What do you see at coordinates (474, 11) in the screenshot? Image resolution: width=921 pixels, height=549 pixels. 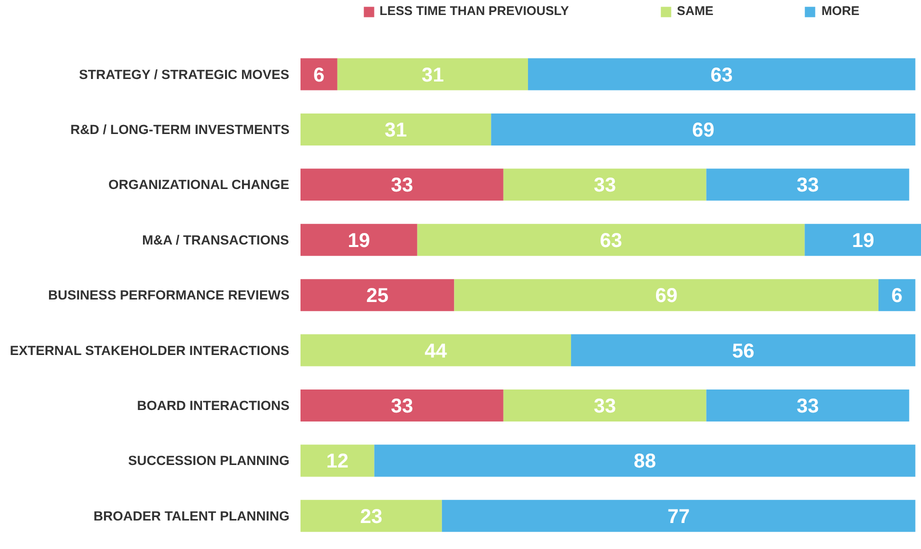 I see `legend-label: LESS TIME THAN PREVIOUSLY` at bounding box center [474, 11].